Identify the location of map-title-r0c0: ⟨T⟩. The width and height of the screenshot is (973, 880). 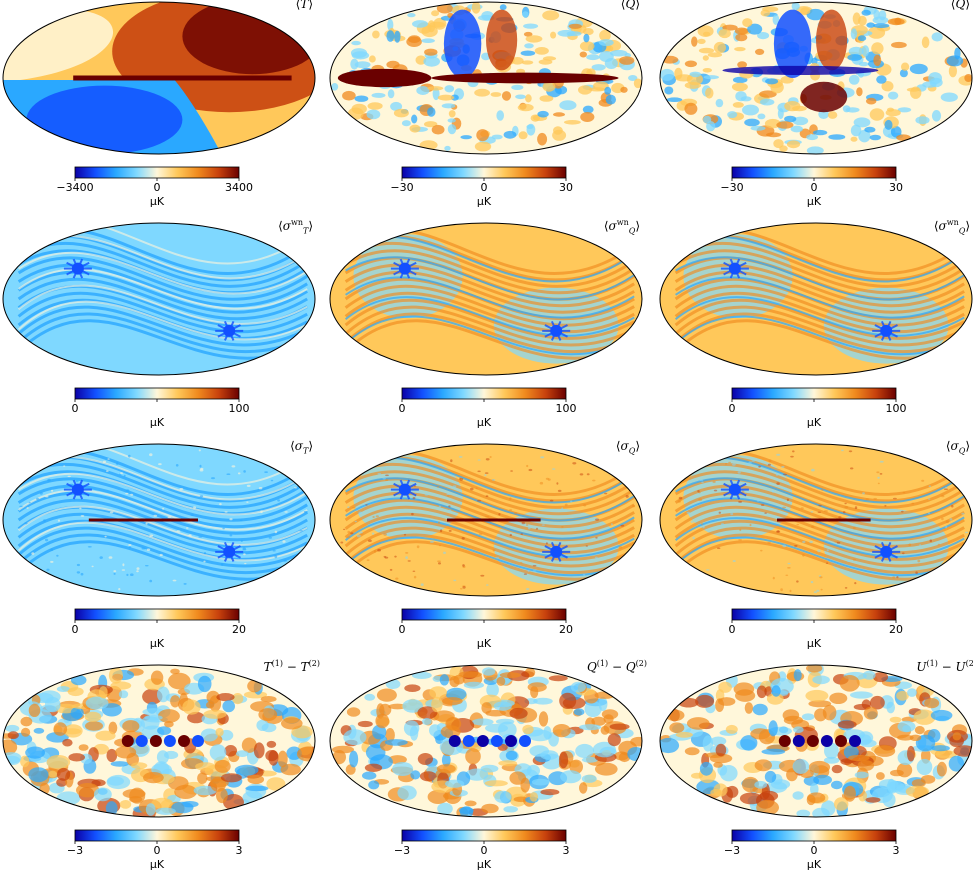
(304, 5).